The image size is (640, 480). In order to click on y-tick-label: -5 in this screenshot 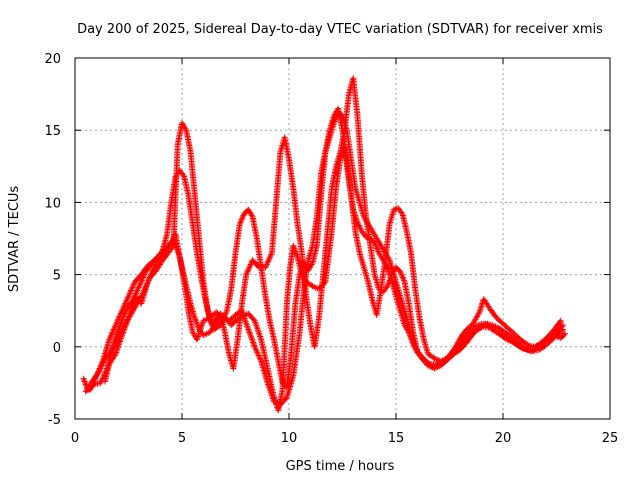, I will do `click(54, 420)`.